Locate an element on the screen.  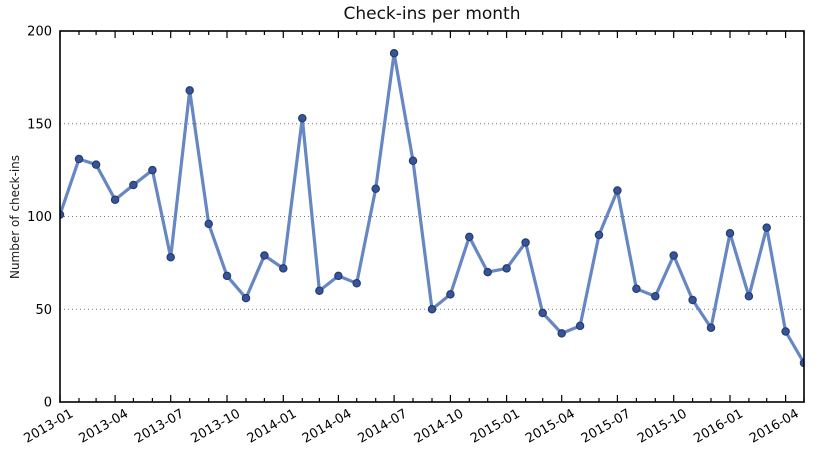
x-tick-label: 2014-10 is located at coordinates (439, 426).